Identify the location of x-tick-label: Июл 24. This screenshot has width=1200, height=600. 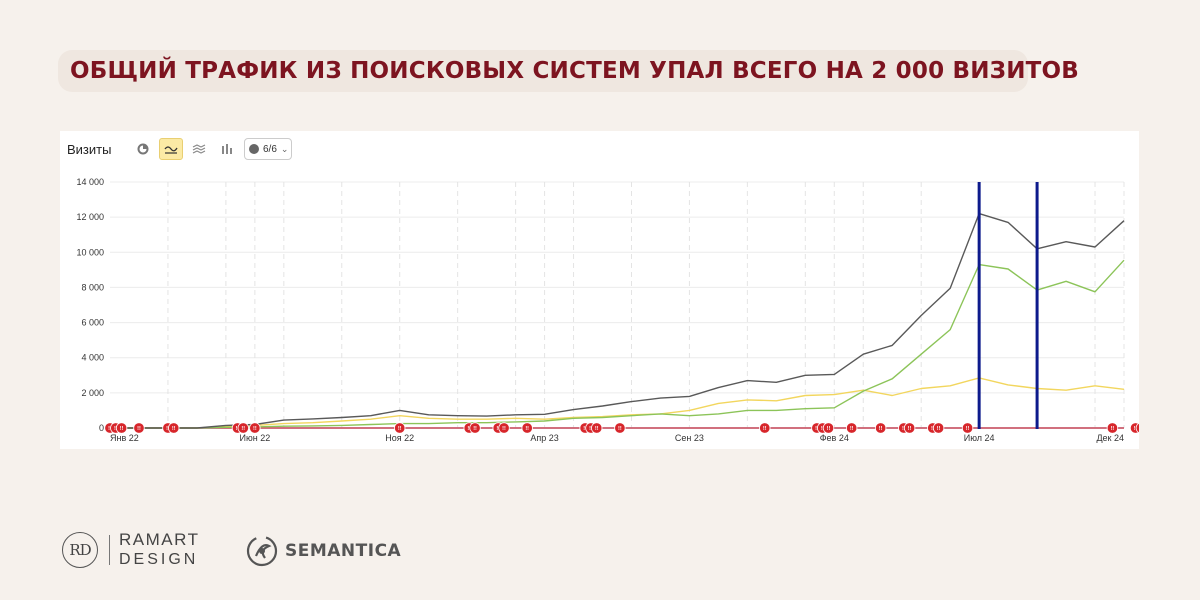
(979, 438).